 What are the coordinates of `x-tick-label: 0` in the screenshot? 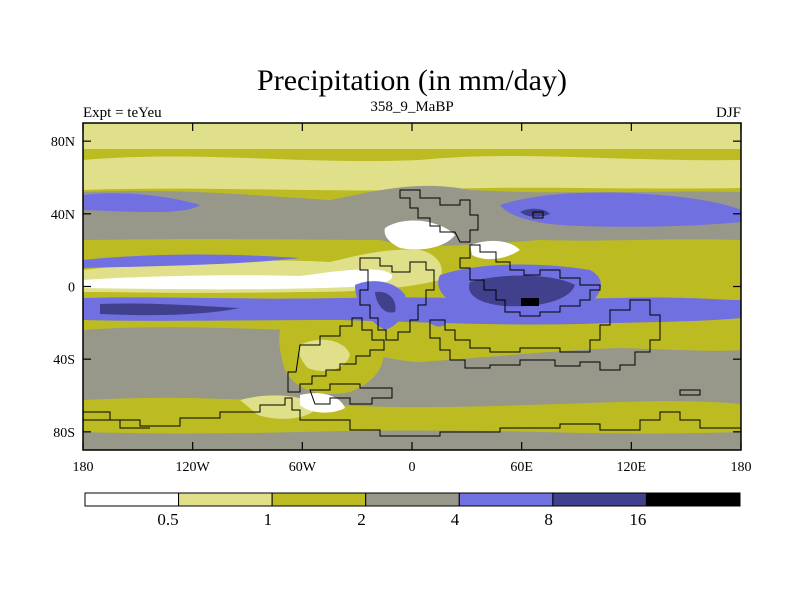 It's located at (412, 467).